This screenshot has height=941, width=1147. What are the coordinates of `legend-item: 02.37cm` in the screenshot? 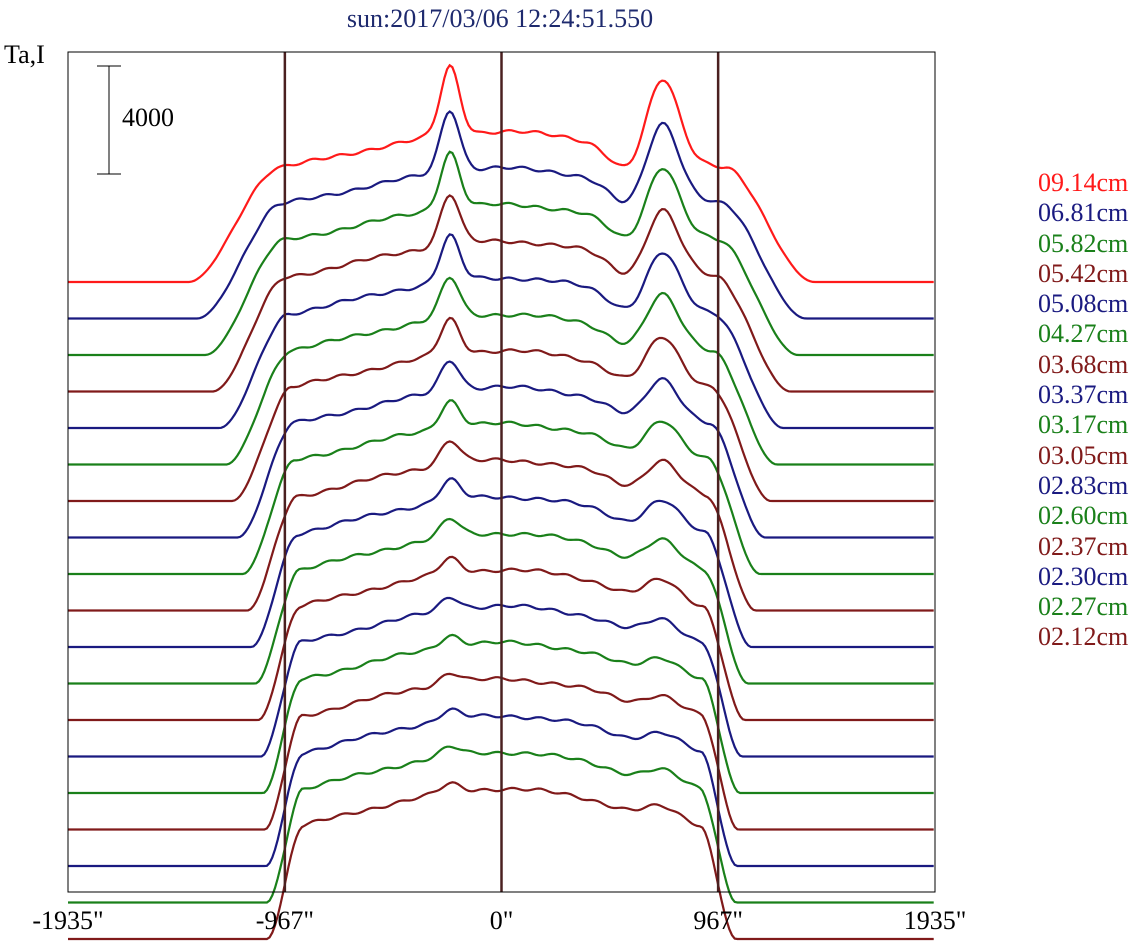 It's located at (1083, 546).